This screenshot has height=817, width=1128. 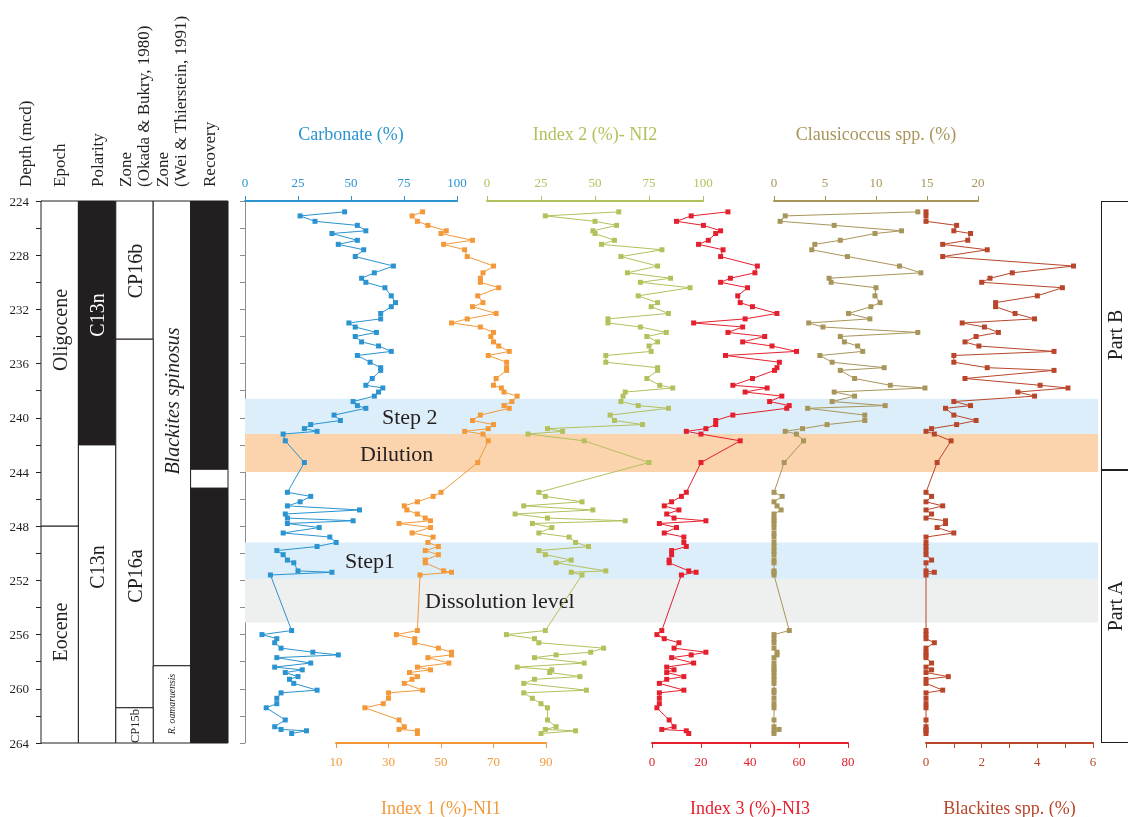 What do you see at coordinates (1115, 606) in the screenshot?
I see `text: Part A` at bounding box center [1115, 606].